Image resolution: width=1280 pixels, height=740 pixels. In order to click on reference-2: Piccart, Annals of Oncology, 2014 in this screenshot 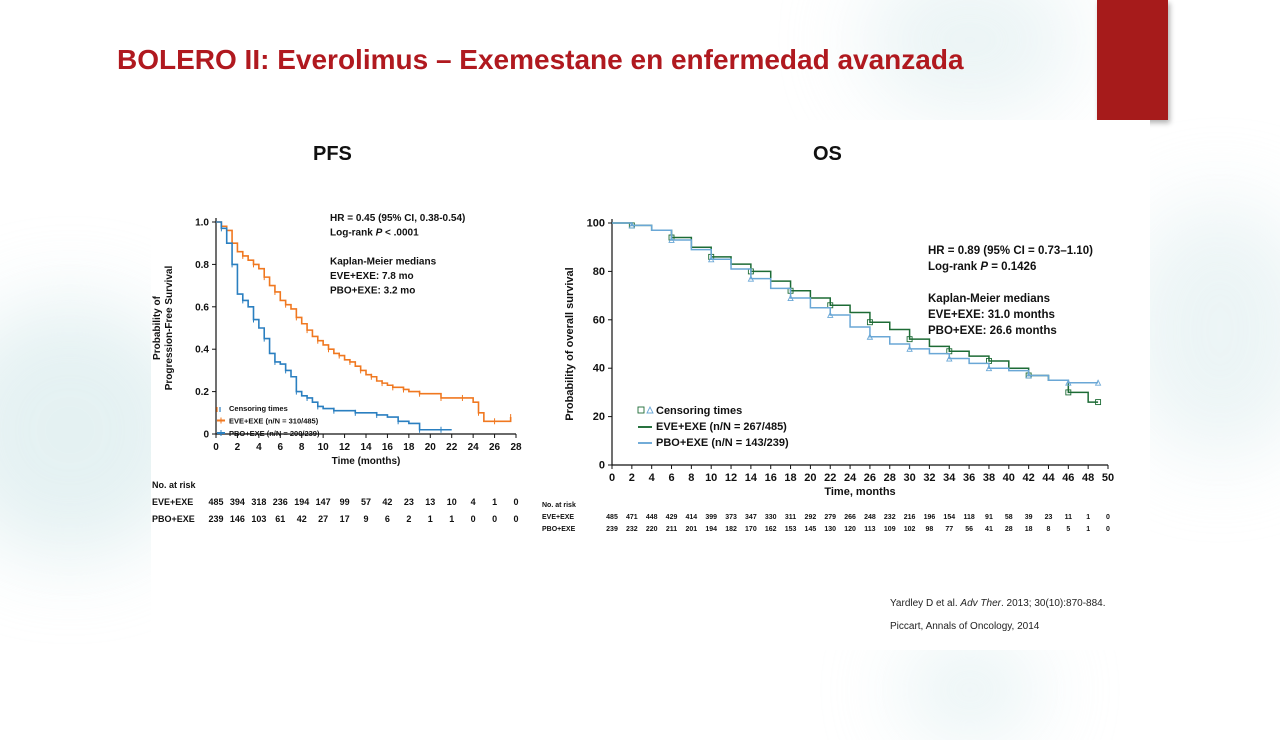, I will do `click(964, 626)`.